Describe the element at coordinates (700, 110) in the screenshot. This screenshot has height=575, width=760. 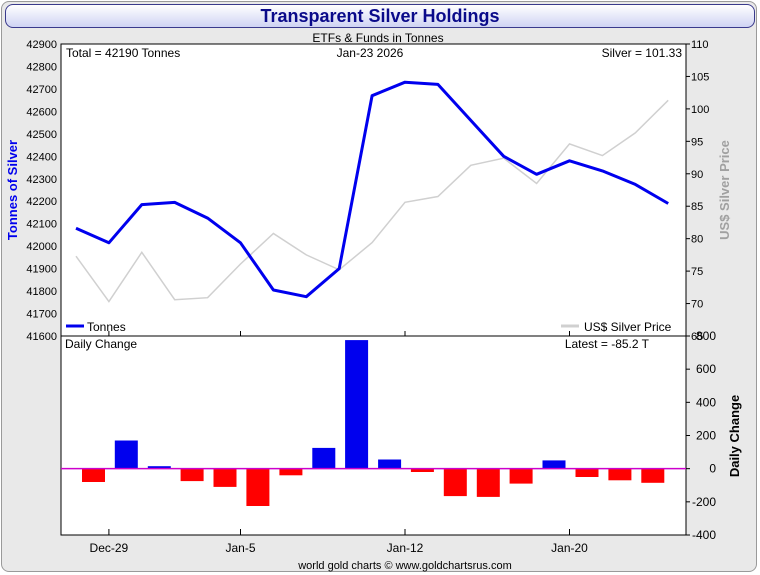
I see `right-tick-label: 100` at that location.